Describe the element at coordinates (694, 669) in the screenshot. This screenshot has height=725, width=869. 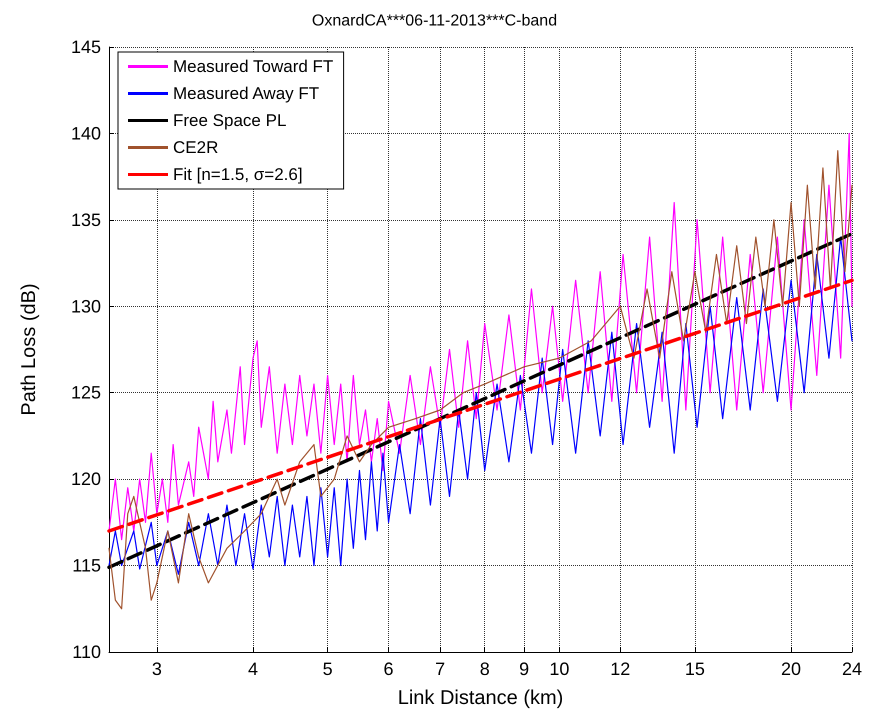
I see `x-tick-label: 15` at that location.